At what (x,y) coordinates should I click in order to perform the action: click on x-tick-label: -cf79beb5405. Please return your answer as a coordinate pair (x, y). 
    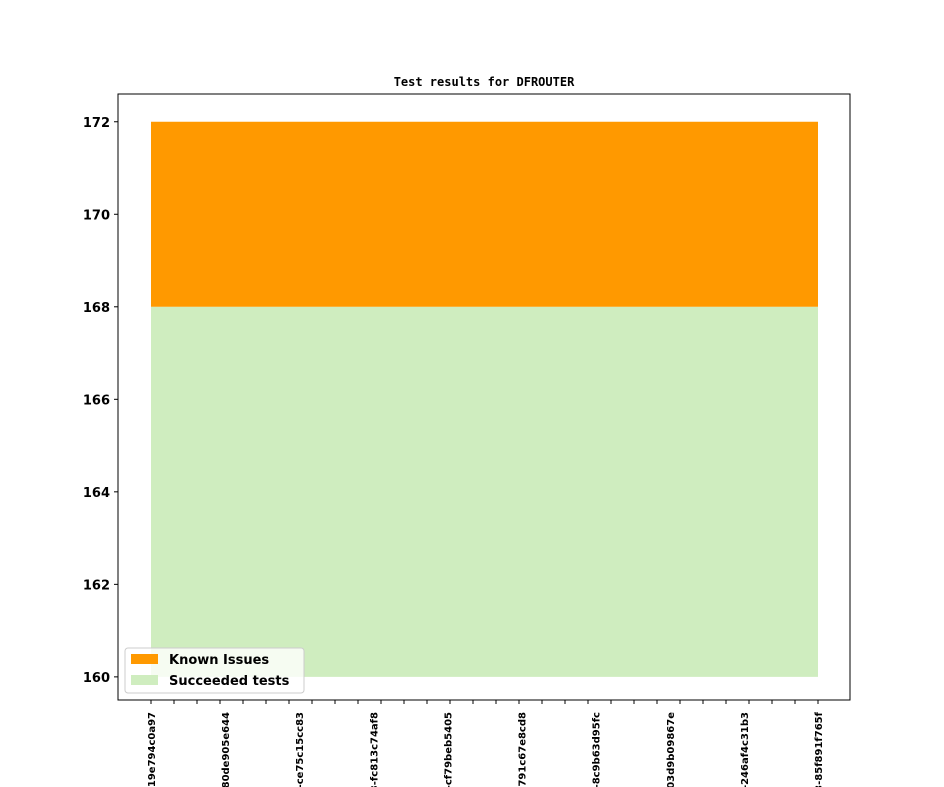
    Looking at the image, I should click on (448, 749).